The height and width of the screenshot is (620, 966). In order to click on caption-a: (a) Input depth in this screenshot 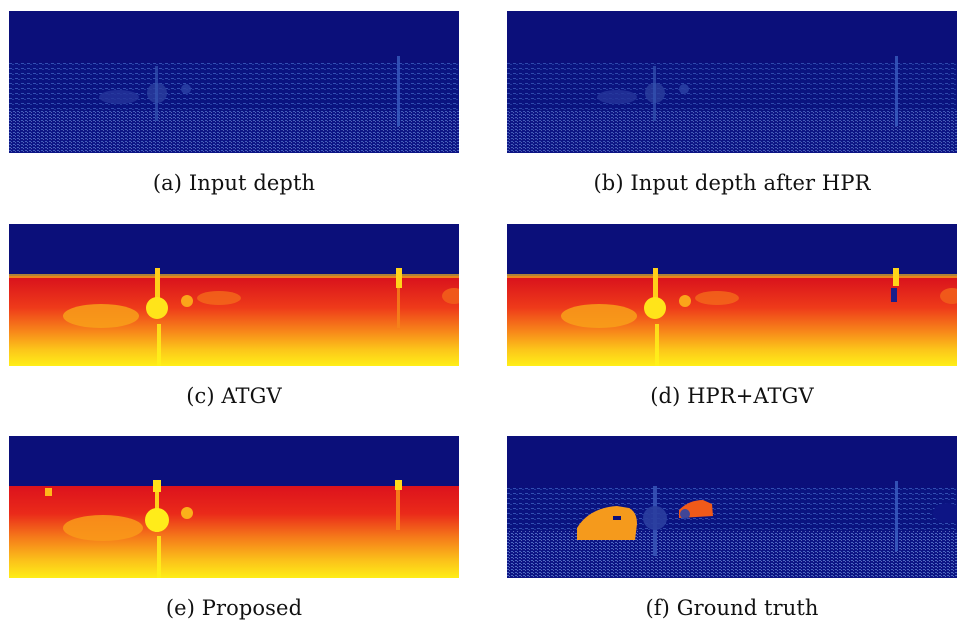, I will do `click(234, 183)`.